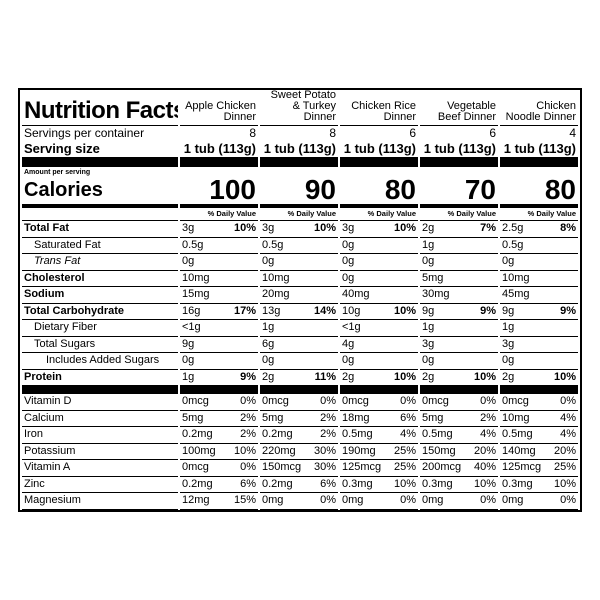 The image size is (600, 600). I want to click on nutrient-label: Total Carbohydrate, so click(100, 312).